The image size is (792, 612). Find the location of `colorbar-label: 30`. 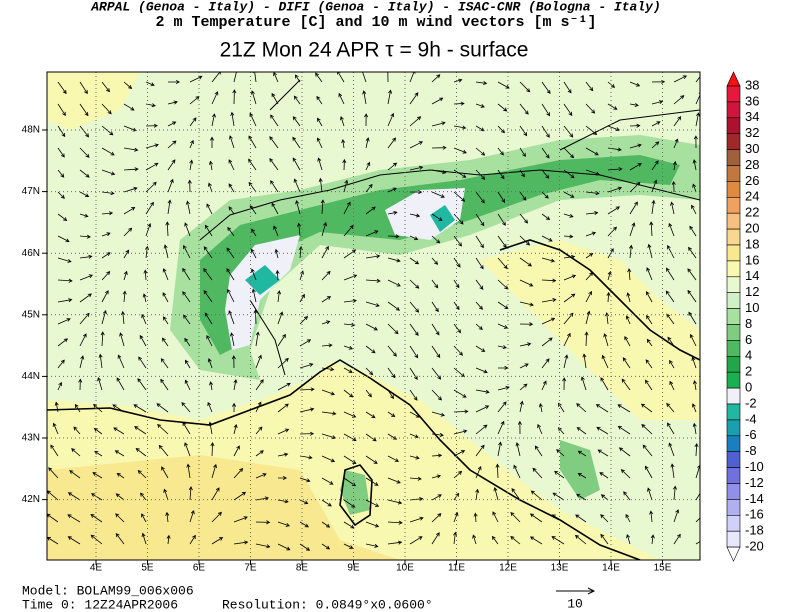

colorbar-label: 30 is located at coordinates (752, 148).